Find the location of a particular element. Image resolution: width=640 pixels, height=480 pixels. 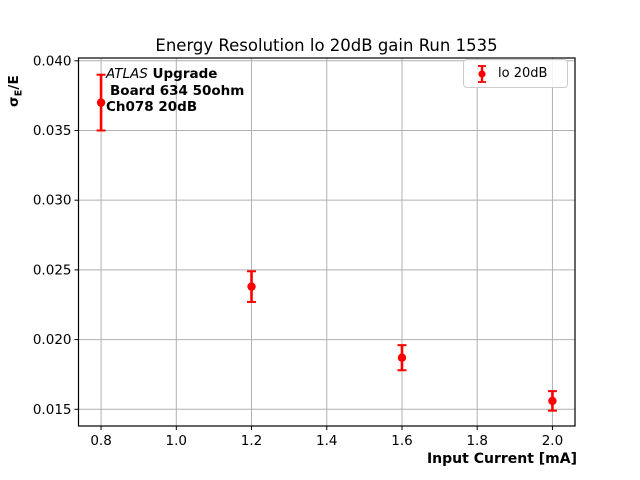

y-tick-label: 0.035 is located at coordinates (52, 131).